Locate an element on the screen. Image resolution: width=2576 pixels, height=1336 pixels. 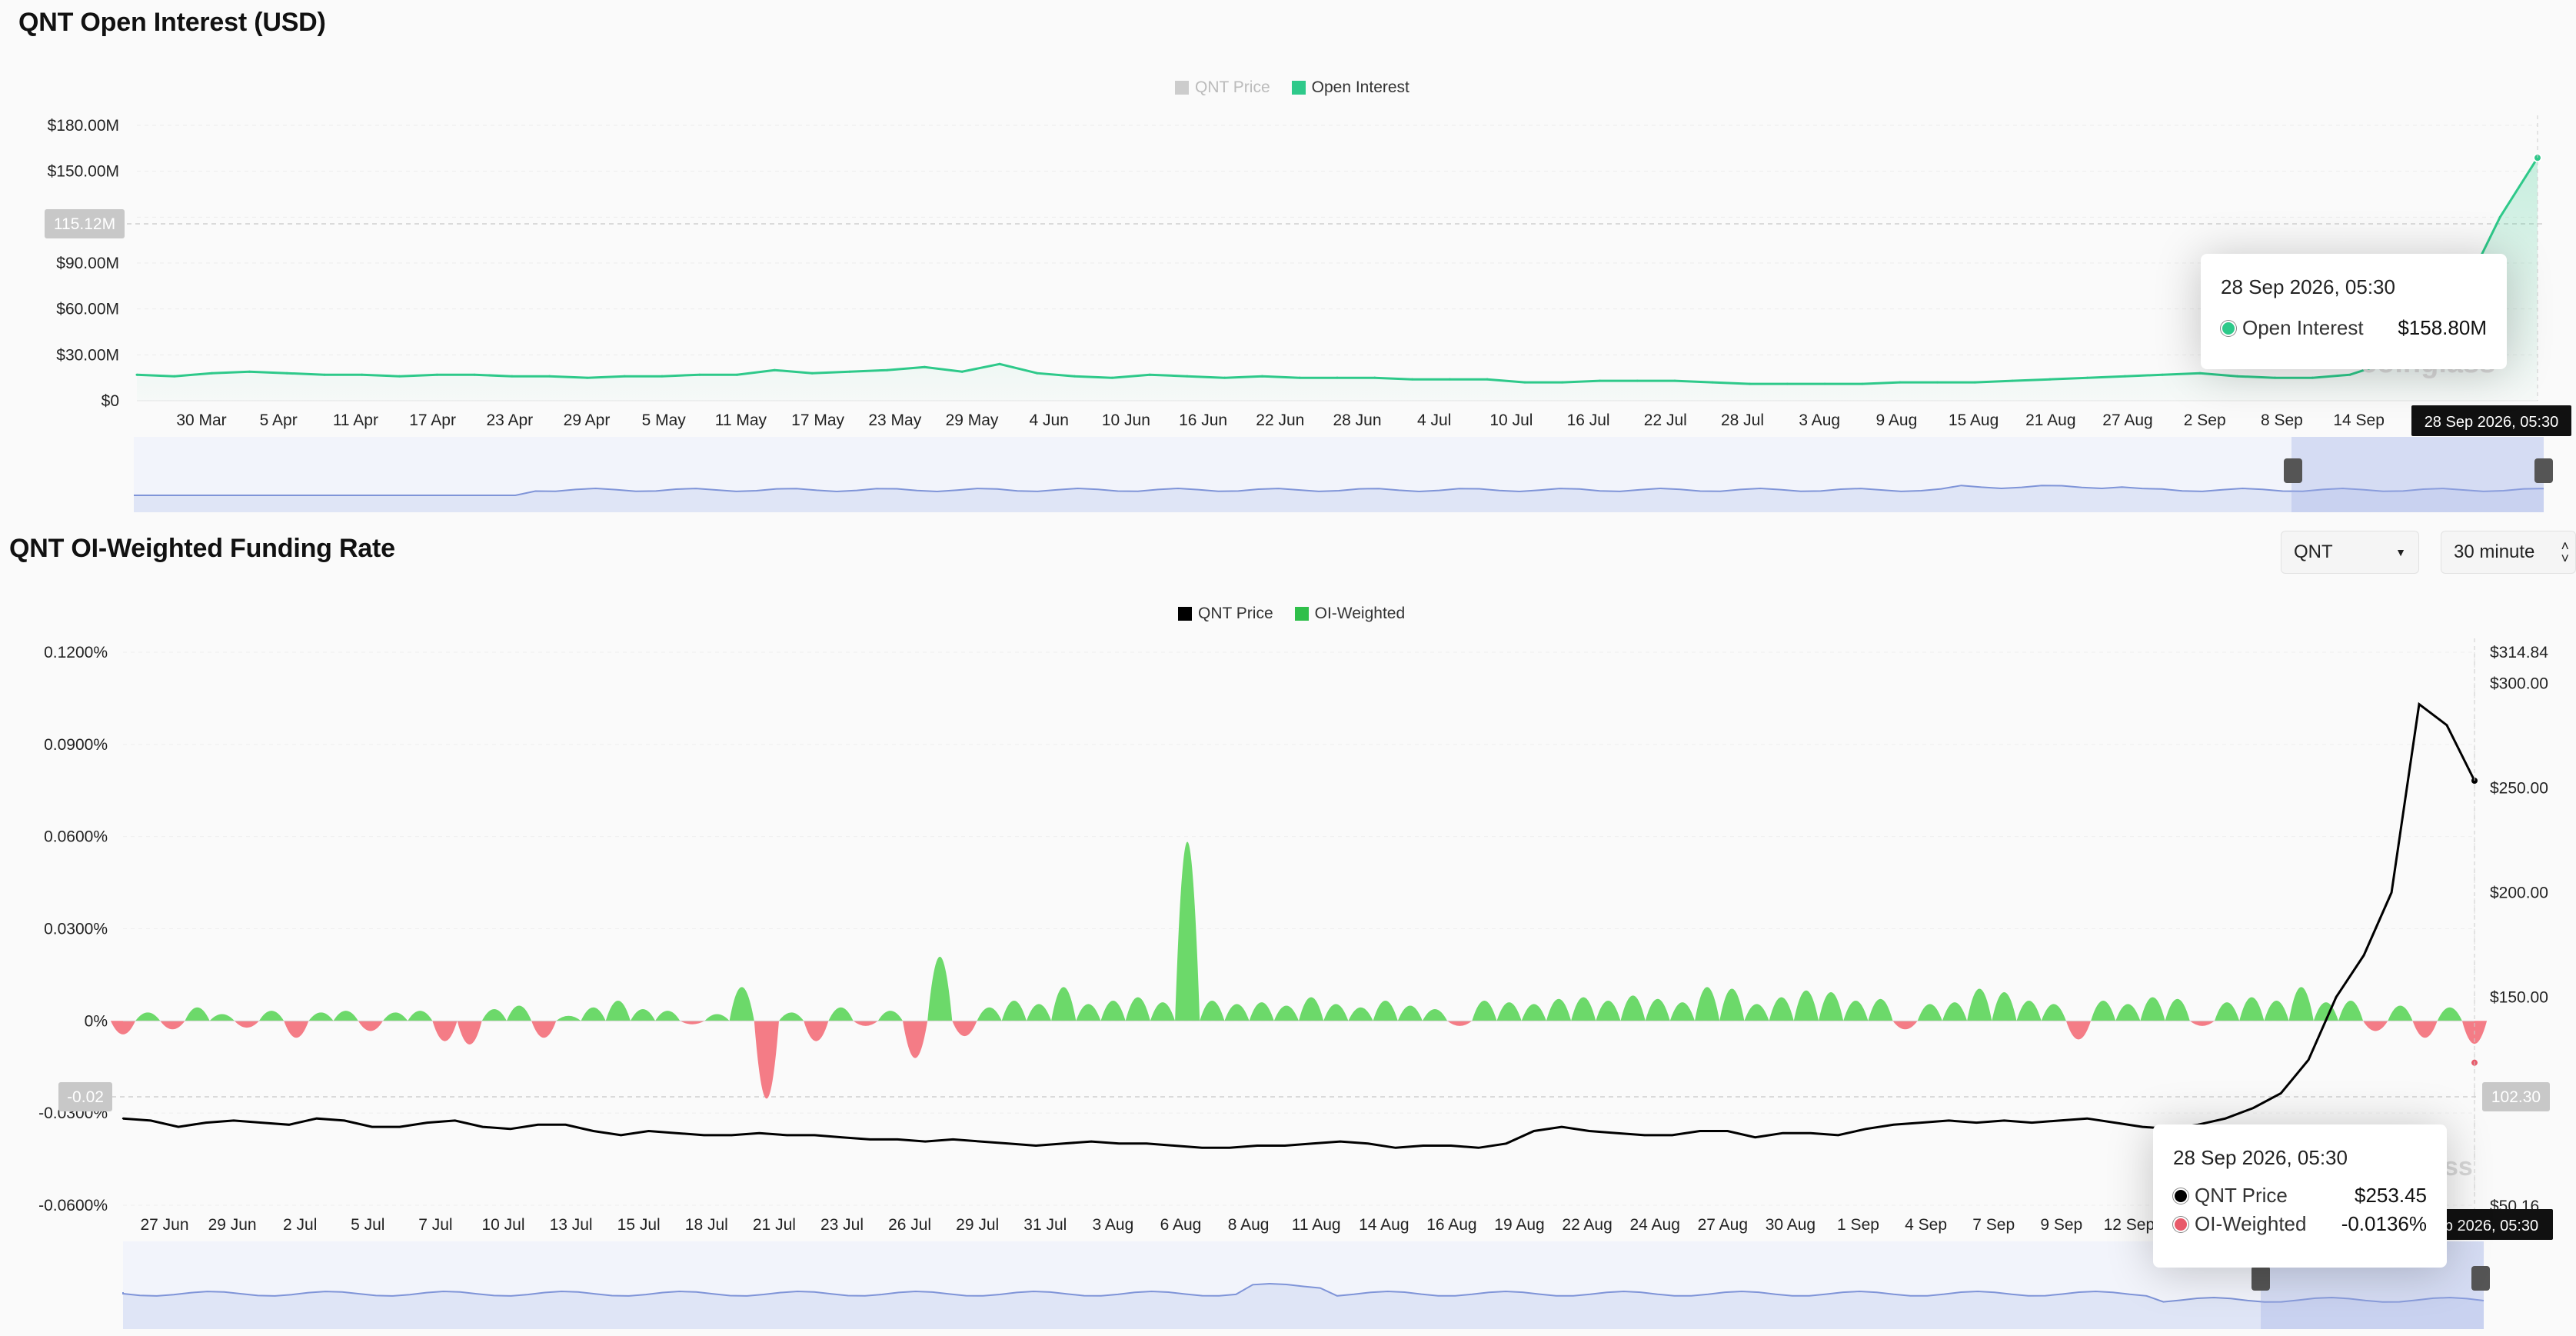
crosshair-right-label-bg is located at coordinates (2516, 1096).